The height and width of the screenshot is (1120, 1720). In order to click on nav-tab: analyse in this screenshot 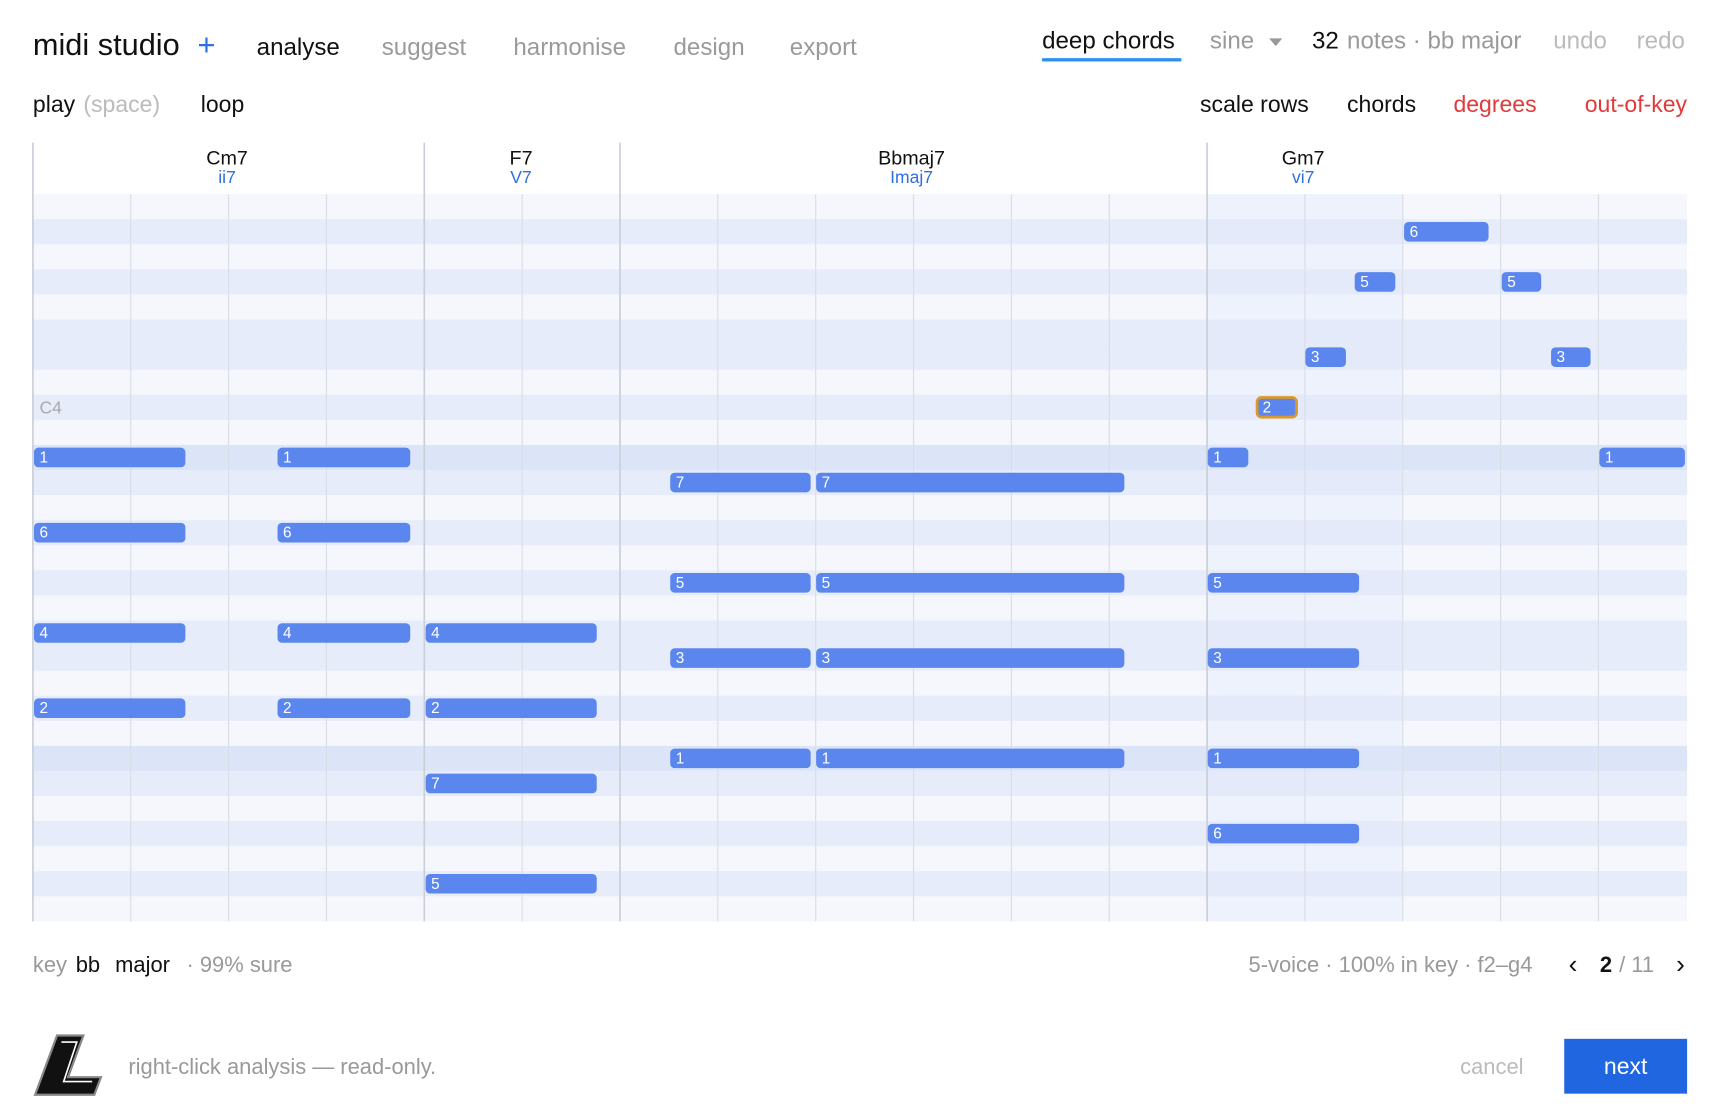, I will do `click(298, 47)`.